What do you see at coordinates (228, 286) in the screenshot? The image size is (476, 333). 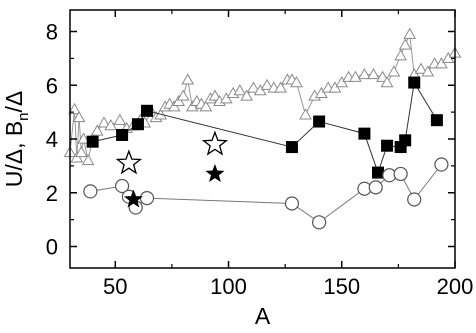 I see `x-tick-label: 100` at bounding box center [228, 286].